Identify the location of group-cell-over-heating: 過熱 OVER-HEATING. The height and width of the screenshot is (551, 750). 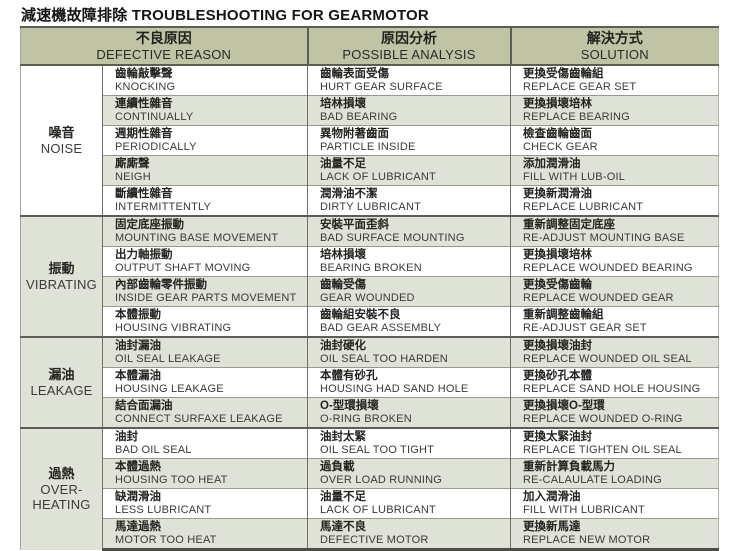
(61, 488).